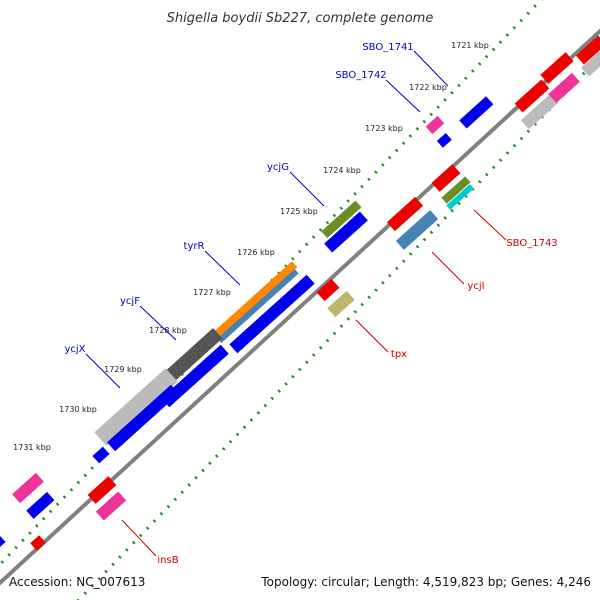 This screenshot has height=600, width=600. Describe the element at coordinates (32, 447) in the screenshot. I see `tick-label: 1731 kbp` at that location.